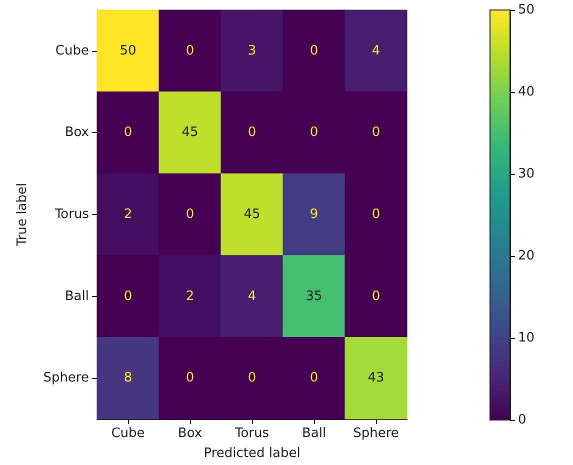  I want to click on color-bar-label: 10, so click(526, 338).